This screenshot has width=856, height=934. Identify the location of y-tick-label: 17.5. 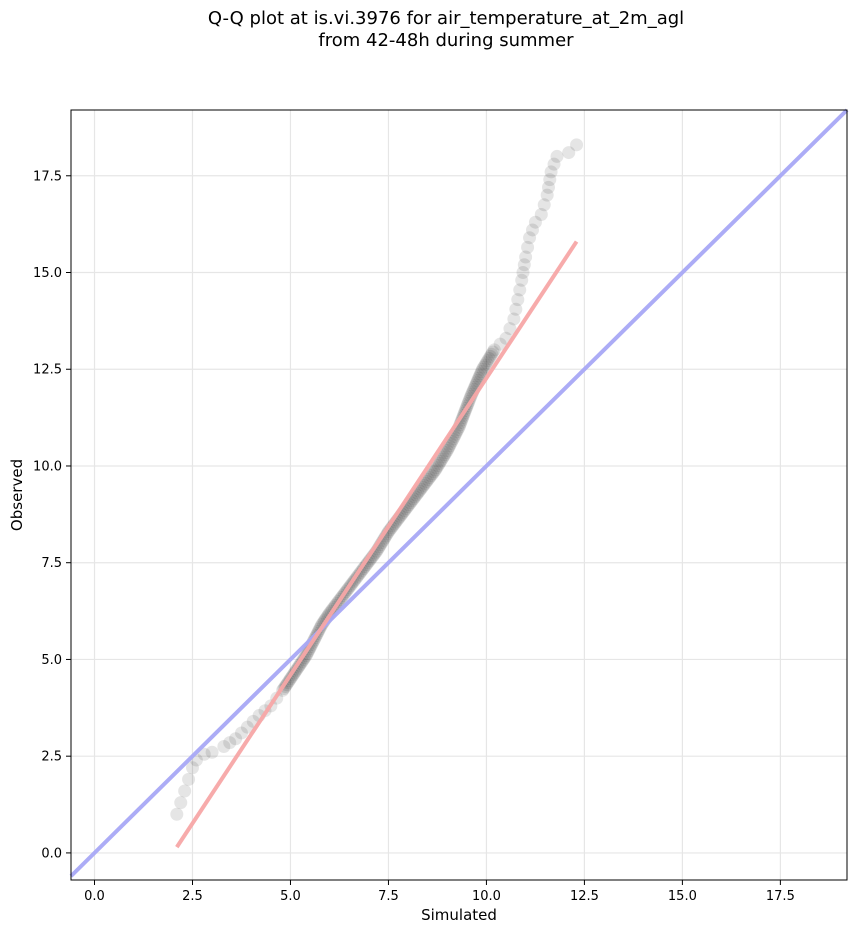
(47, 176).